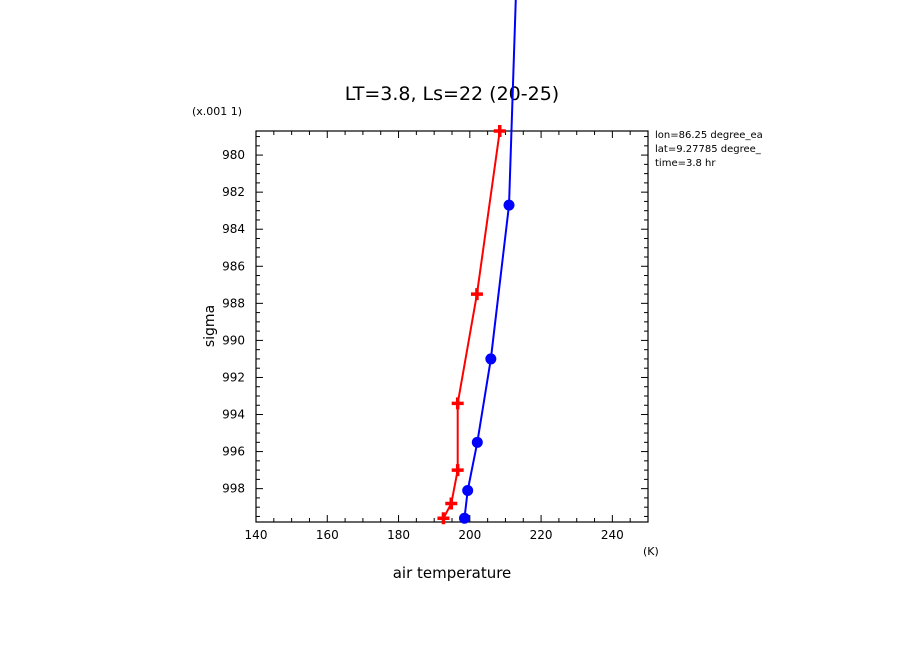  Describe the element at coordinates (217, 111) in the screenshot. I see `y-scale-label: (x.001 1)` at that location.